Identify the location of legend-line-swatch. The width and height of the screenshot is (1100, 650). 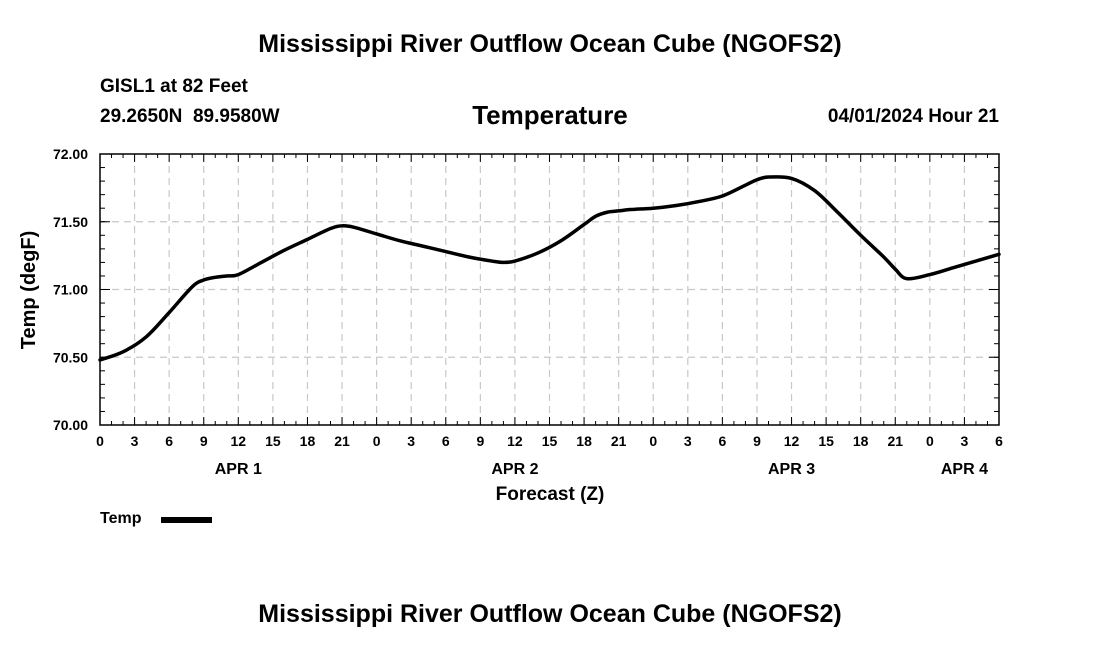
(186, 520).